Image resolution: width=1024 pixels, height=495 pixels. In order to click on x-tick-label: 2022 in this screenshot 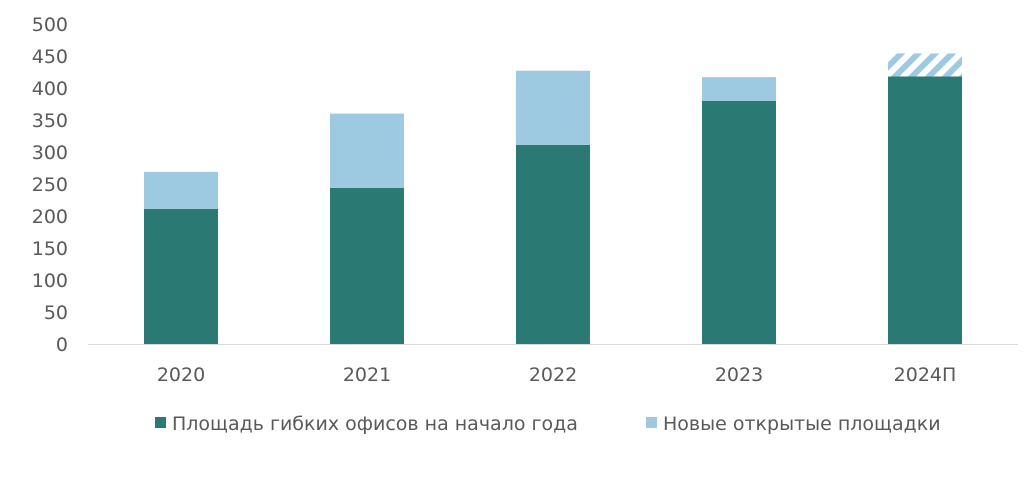, I will do `click(553, 375)`.